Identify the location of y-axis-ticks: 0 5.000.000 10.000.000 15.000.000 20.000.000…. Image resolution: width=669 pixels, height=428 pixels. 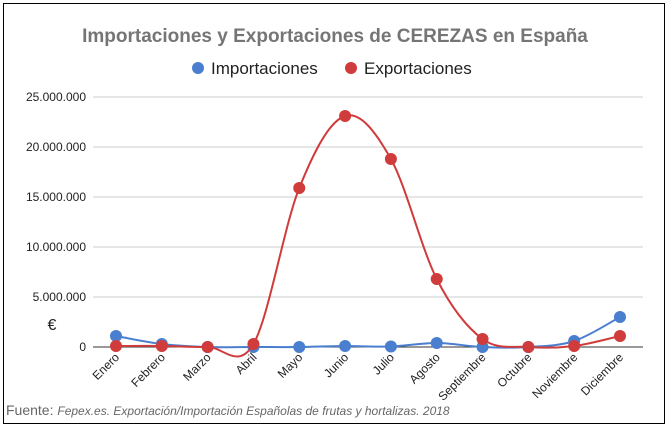
(56, 222).